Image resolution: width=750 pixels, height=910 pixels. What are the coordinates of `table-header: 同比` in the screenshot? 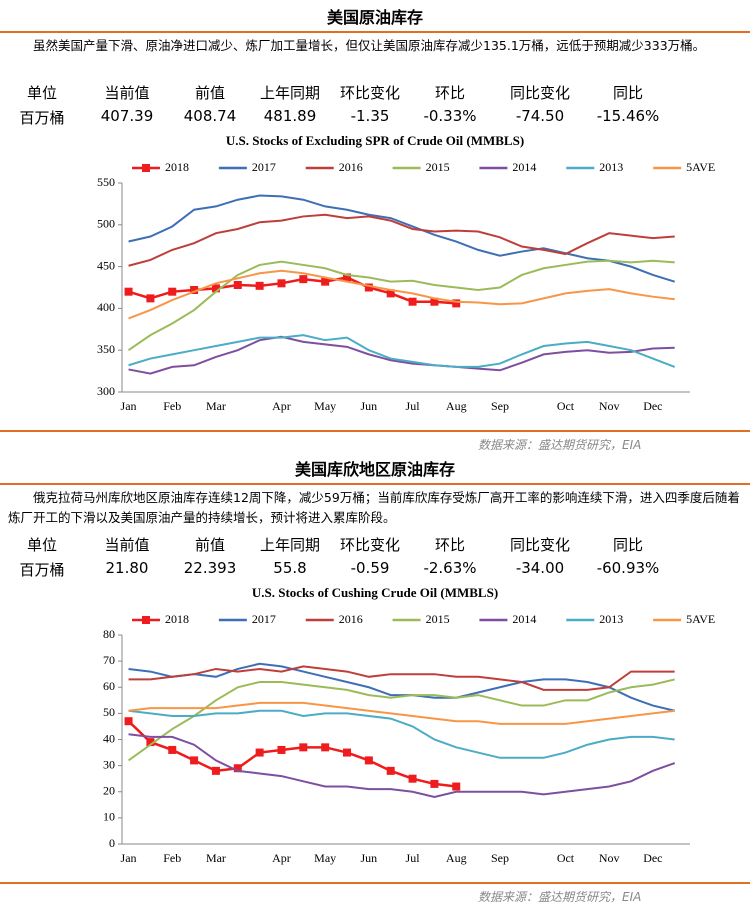 It's located at (627, 93).